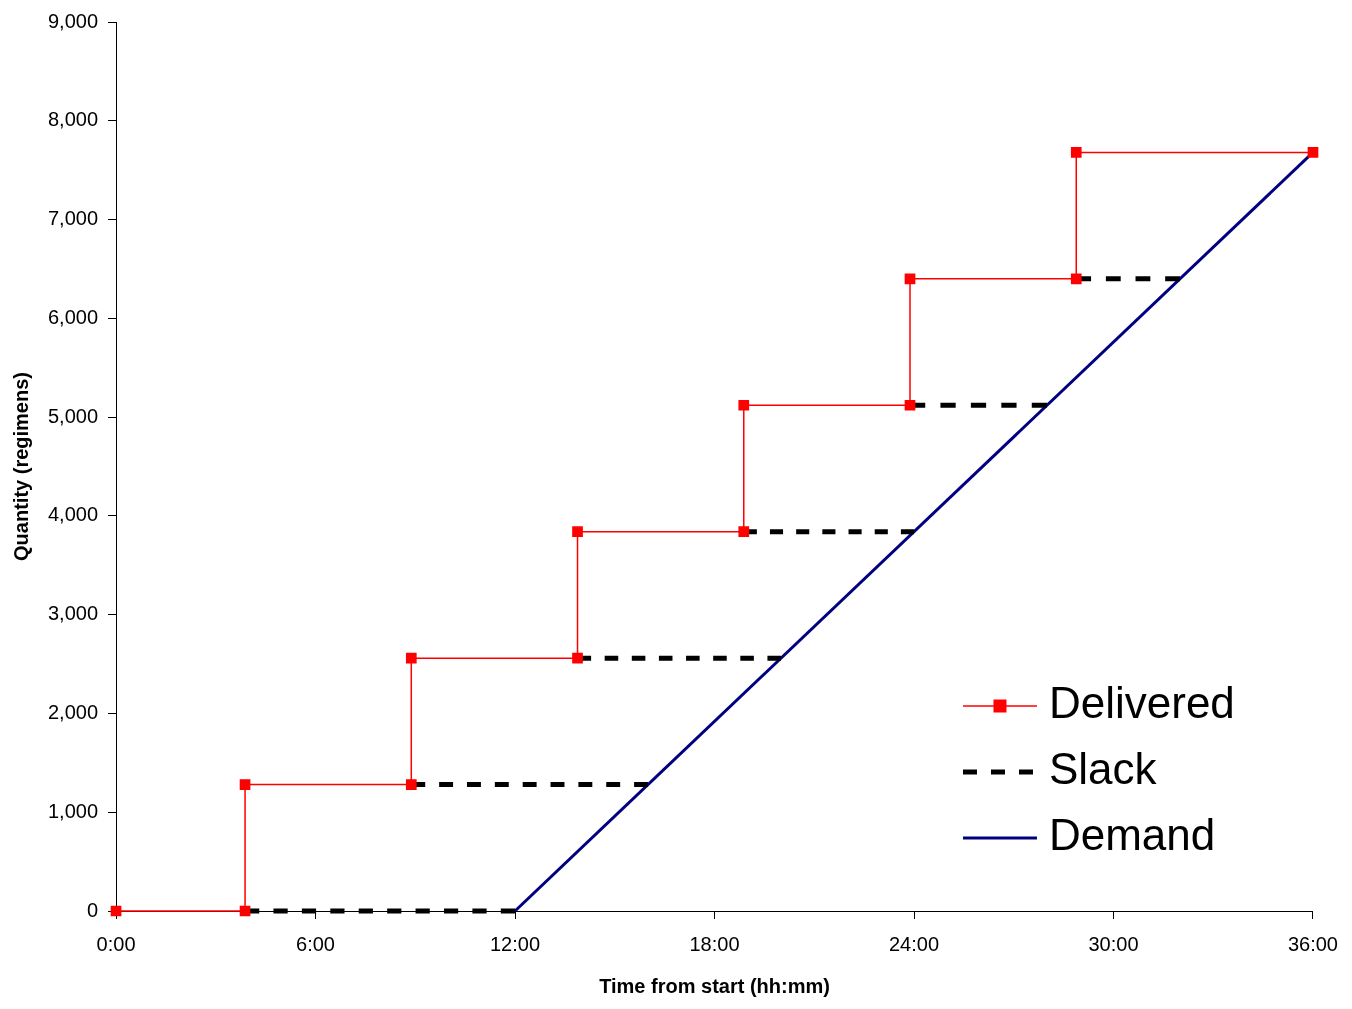 The image size is (1352, 1009). Describe the element at coordinates (714, 943) in the screenshot. I see `x-tick-label: 18:00` at that location.